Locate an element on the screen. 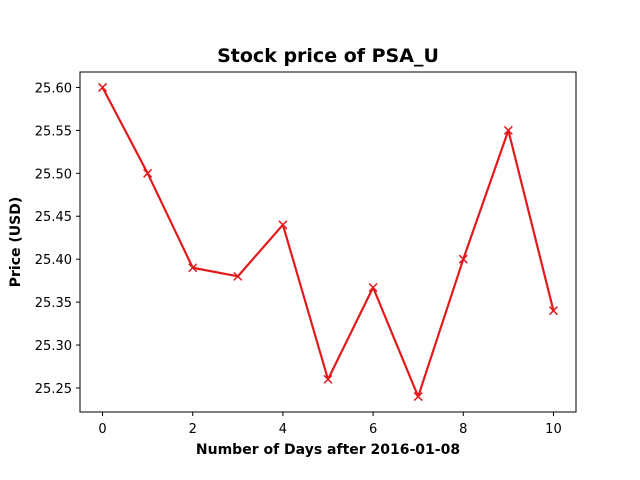 The image size is (640, 480). y-tick-label: 25.50 is located at coordinates (53, 174).